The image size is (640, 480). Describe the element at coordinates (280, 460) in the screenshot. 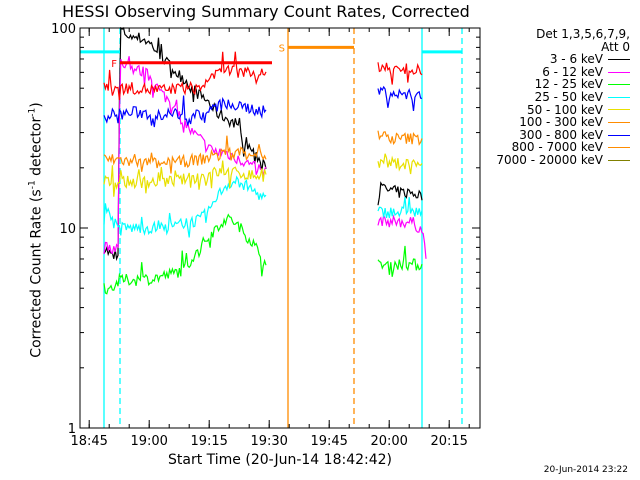

I see `x-axis-label: Start Time (20-Jun-14 18:42:42)` at that location.